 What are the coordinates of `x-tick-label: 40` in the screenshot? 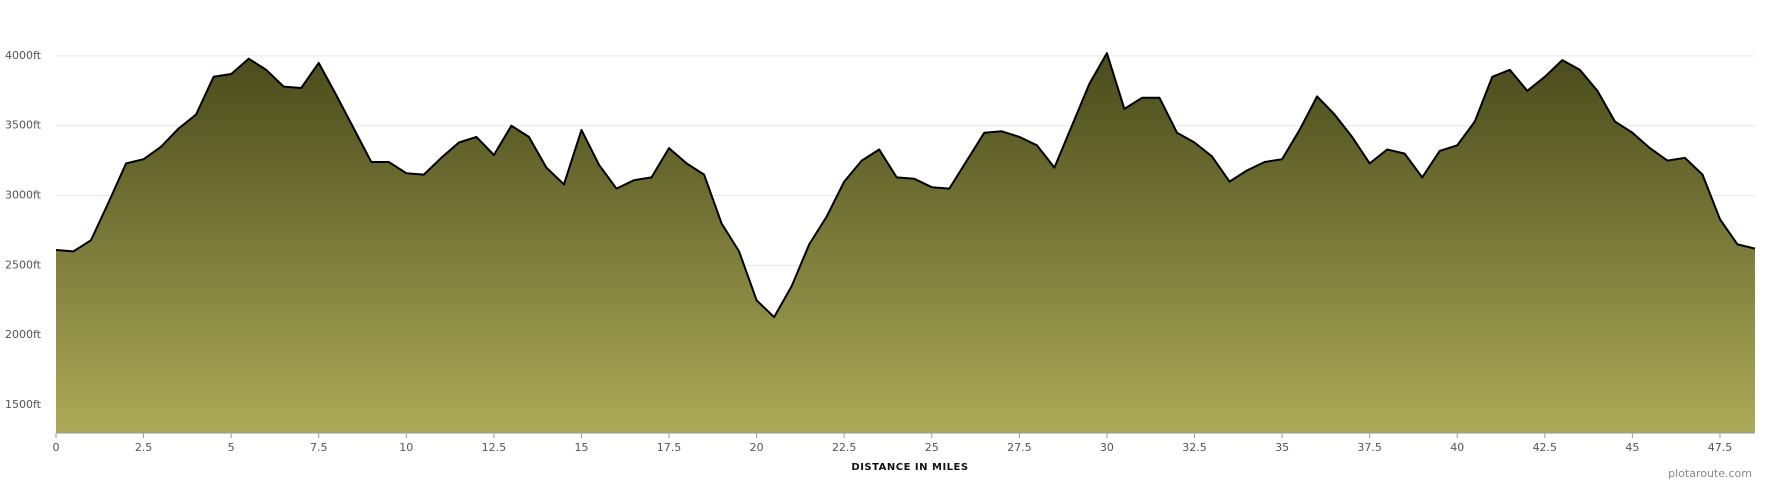 It's located at (1457, 447).